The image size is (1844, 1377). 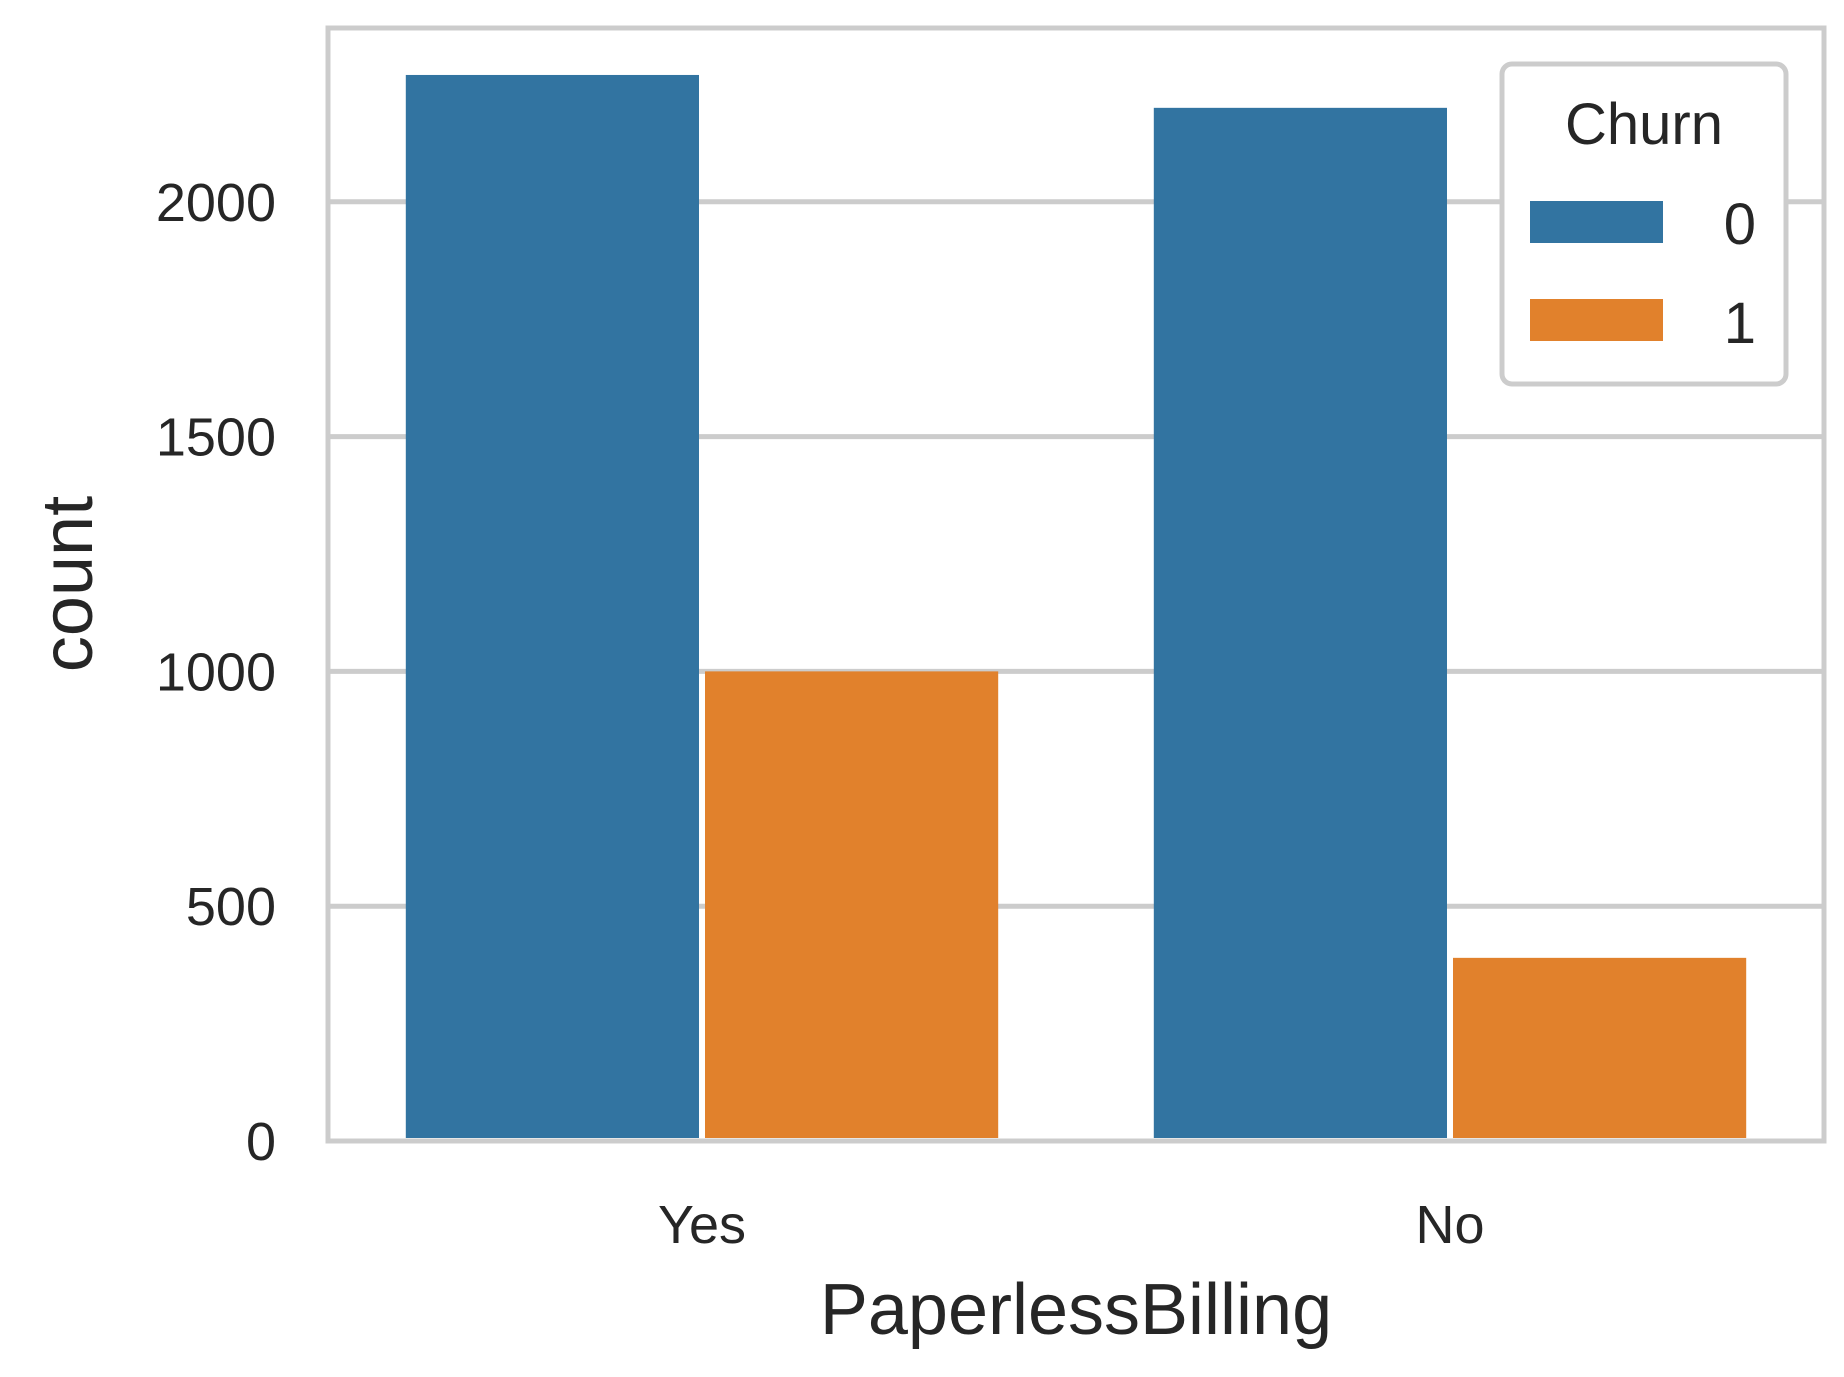 What do you see at coordinates (1740, 323) in the screenshot?
I see `legend-label-churn-1: 1` at bounding box center [1740, 323].